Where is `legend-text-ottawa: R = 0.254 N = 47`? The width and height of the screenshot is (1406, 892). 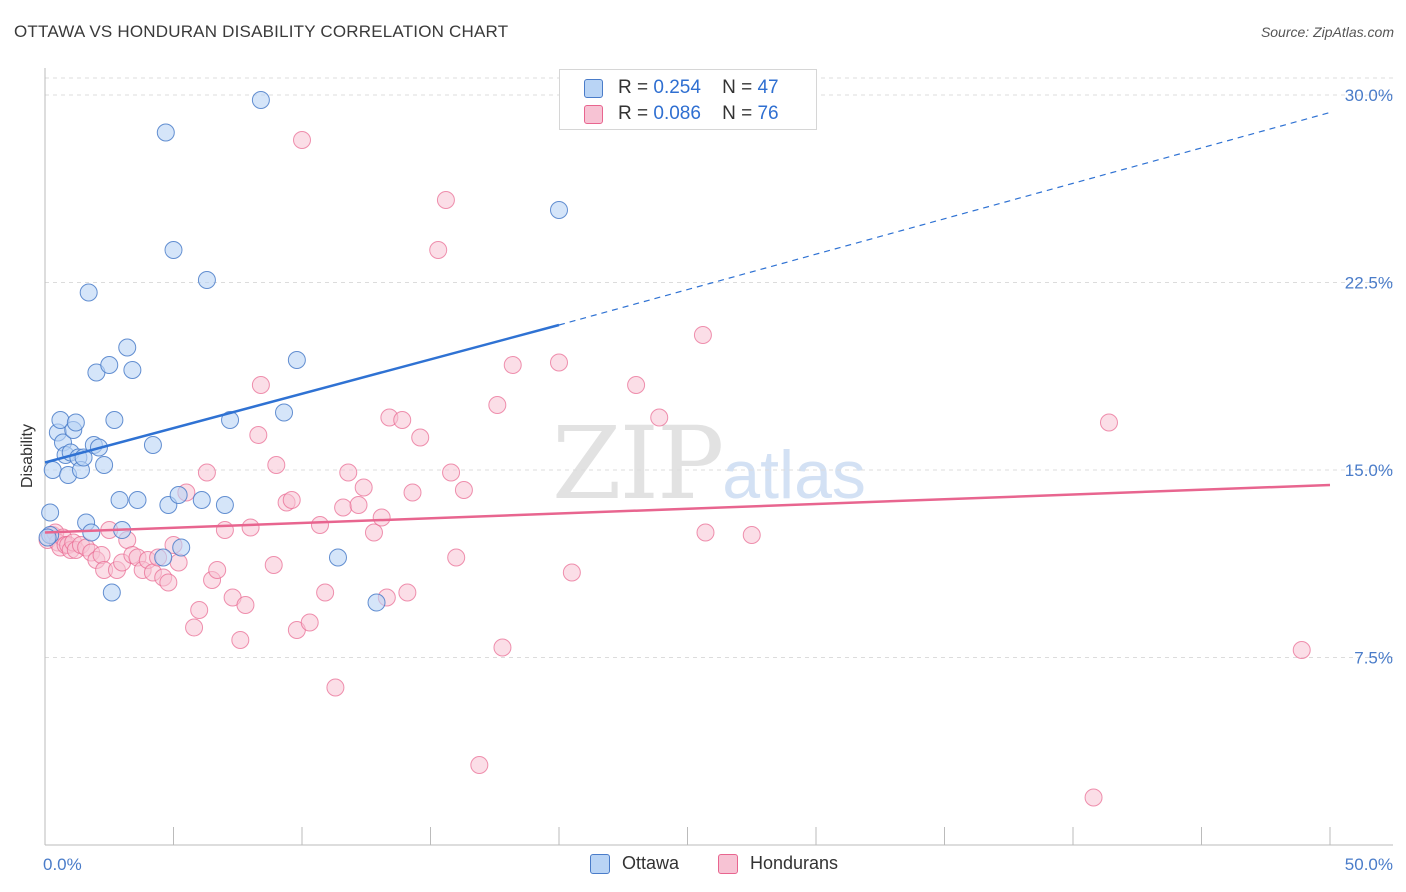 legend-text-ottawa: R = 0.254 N = 47 is located at coordinates (698, 88).